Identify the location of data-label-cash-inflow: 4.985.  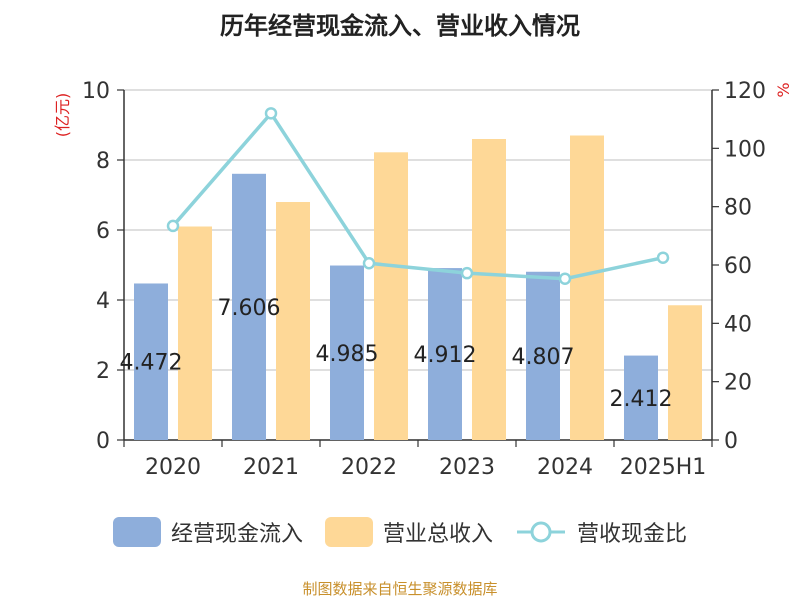
(347, 354).